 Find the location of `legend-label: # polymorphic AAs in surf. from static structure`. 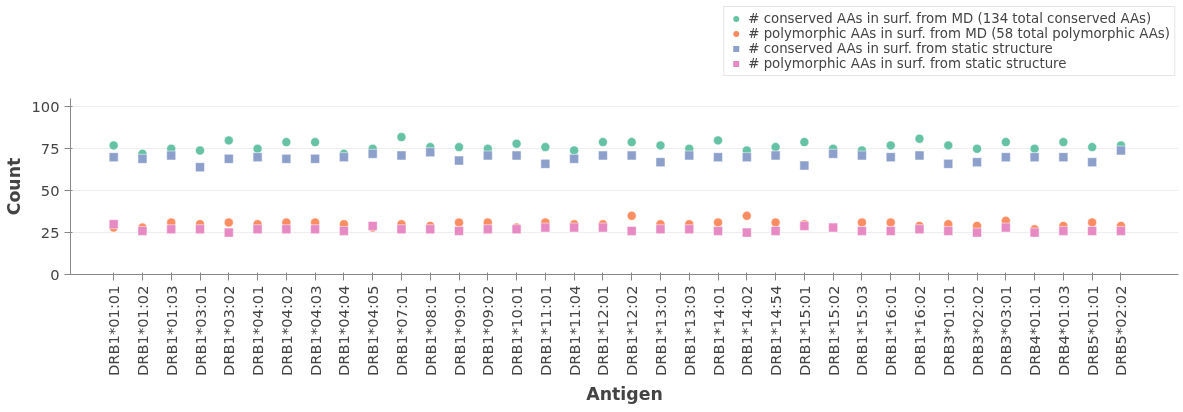

legend-label: # polymorphic AAs in surf. from static structure is located at coordinates (907, 63).